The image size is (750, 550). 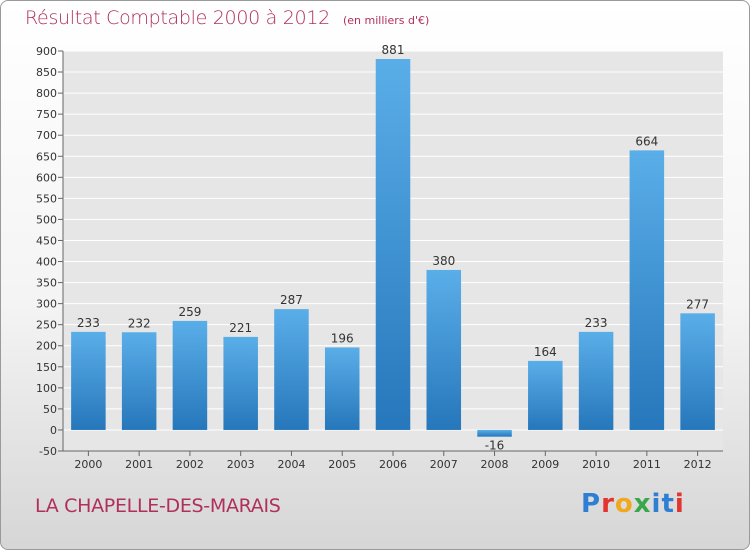 What do you see at coordinates (46, 262) in the screenshot?
I see `y-tick-label: 400` at bounding box center [46, 262].